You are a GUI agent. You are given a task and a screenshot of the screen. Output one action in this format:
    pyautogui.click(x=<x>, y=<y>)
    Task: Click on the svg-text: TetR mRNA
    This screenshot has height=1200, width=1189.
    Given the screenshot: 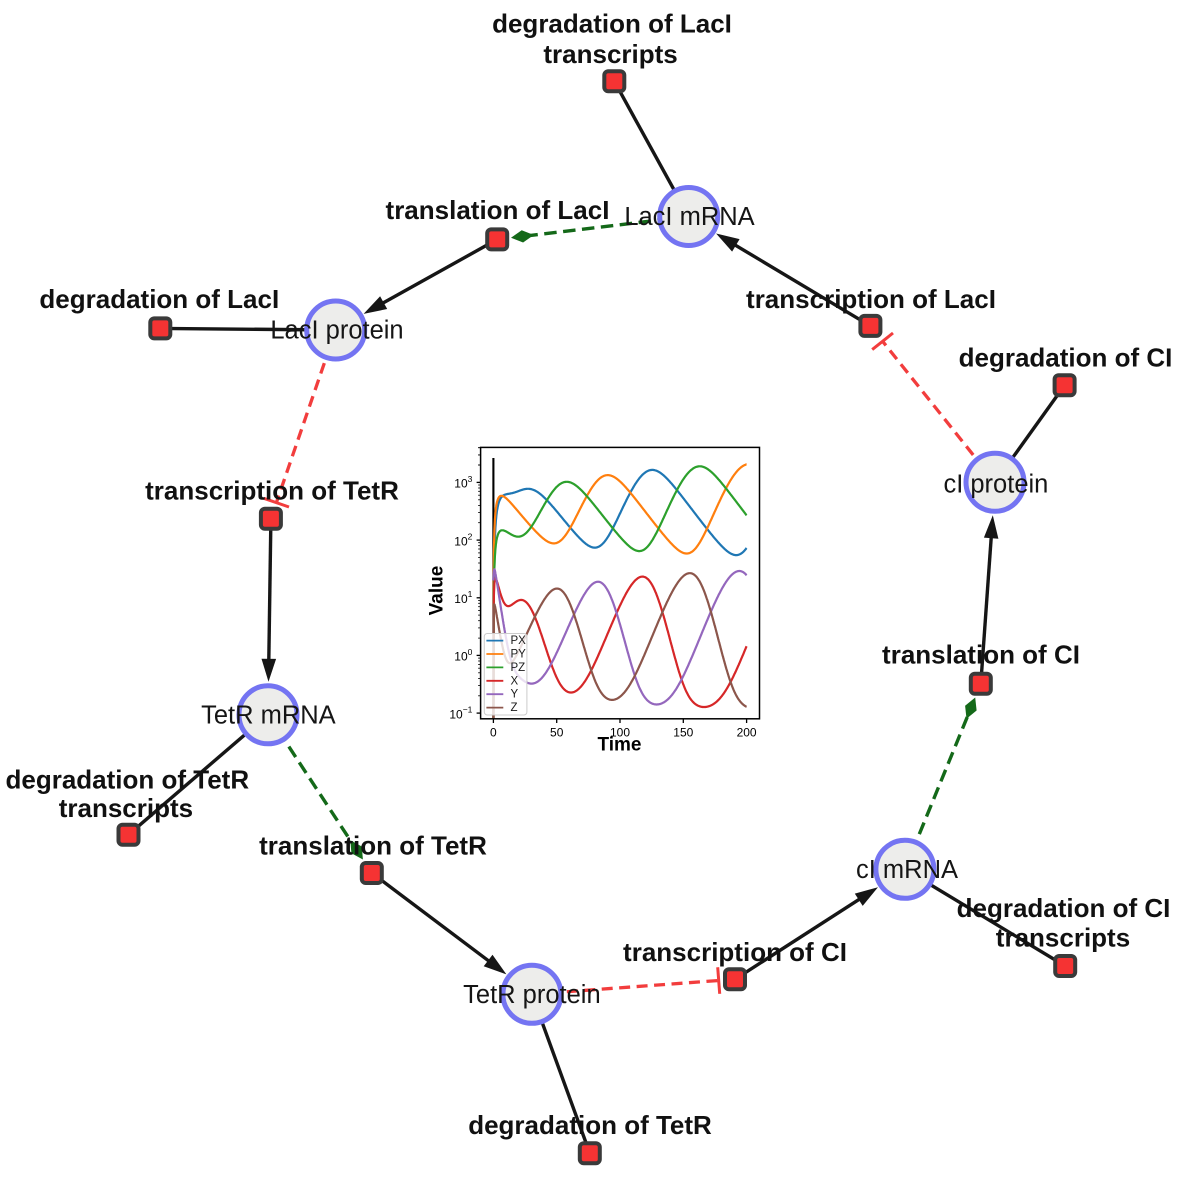 What is the action you would take?
    pyautogui.click(x=268, y=715)
    